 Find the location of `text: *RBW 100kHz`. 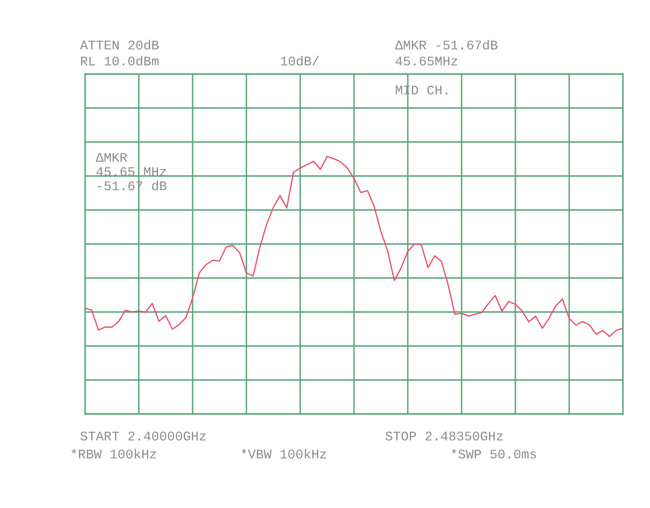

text: *RBW 100kHz is located at coordinates (114, 453).